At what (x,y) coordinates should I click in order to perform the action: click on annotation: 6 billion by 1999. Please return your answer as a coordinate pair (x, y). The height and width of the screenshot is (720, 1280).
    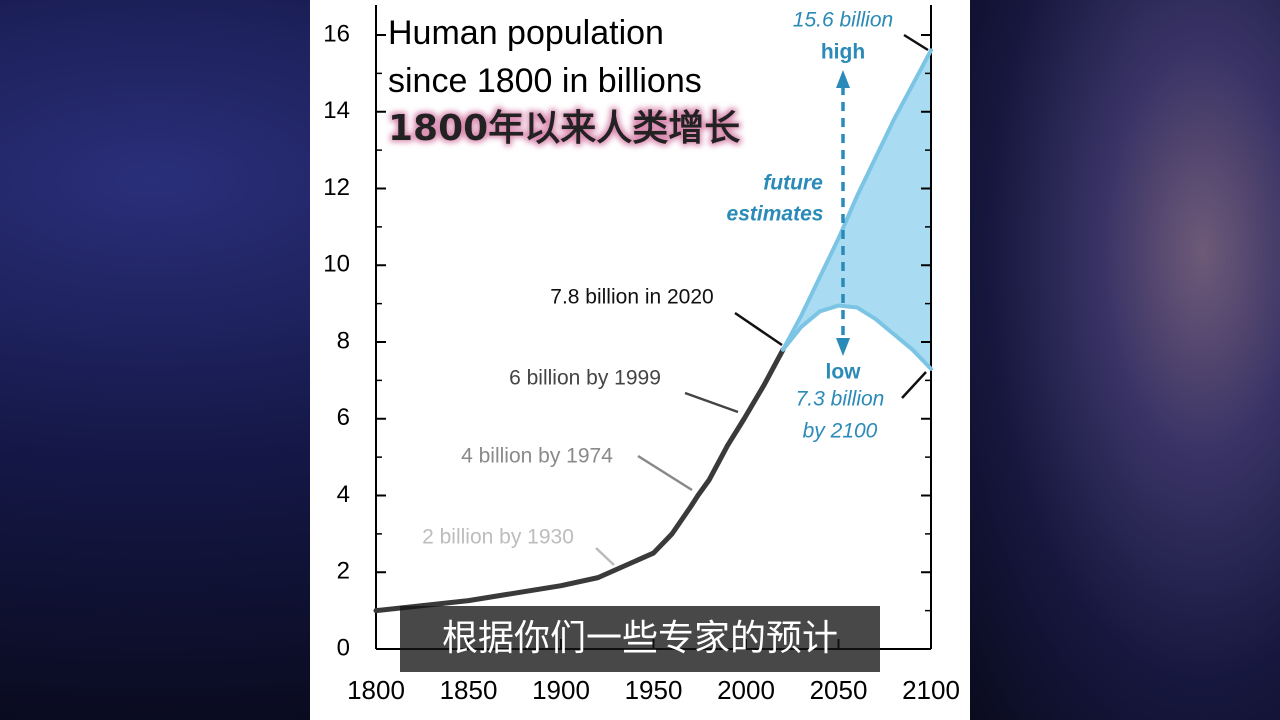
    Looking at the image, I should click on (585, 378).